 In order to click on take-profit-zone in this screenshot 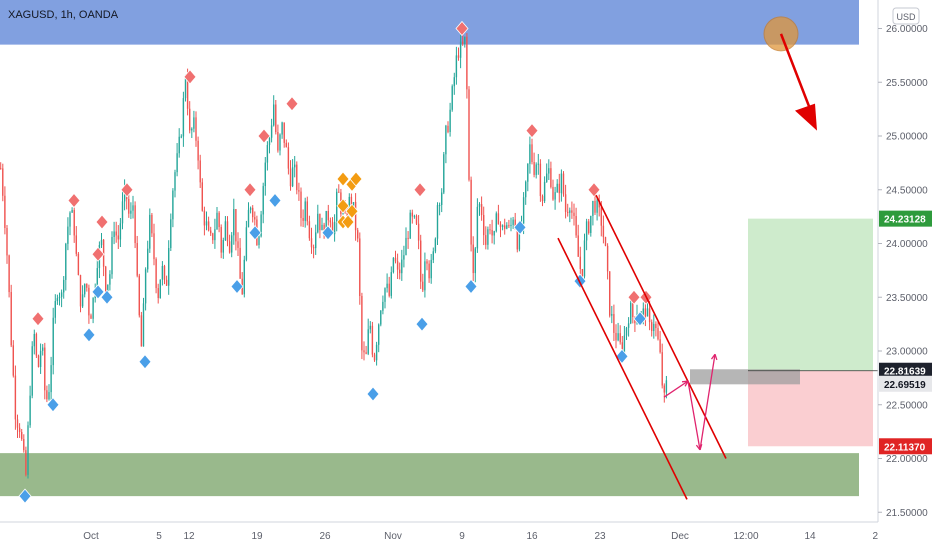, I will do `click(810, 294)`.